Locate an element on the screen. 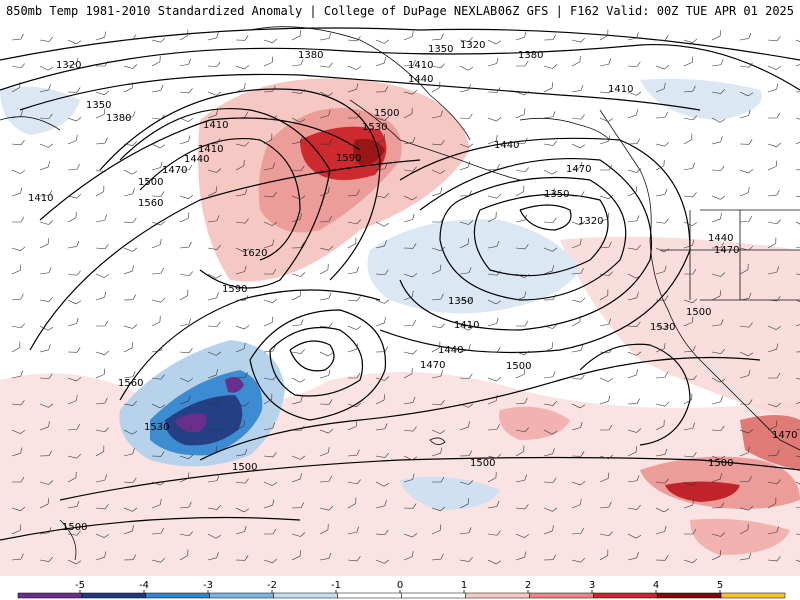 Image resolution: width=800 pixels, height=600 pixels. contour-label: 1320 is located at coordinates (590, 221).